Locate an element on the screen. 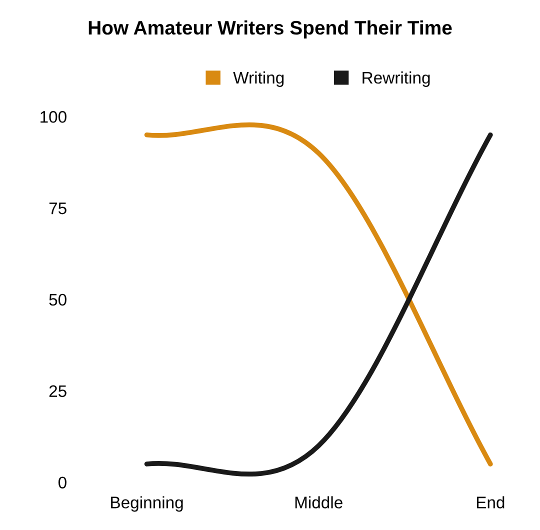 This screenshot has height=530, width=540. legend-label: Writing is located at coordinates (258, 79).